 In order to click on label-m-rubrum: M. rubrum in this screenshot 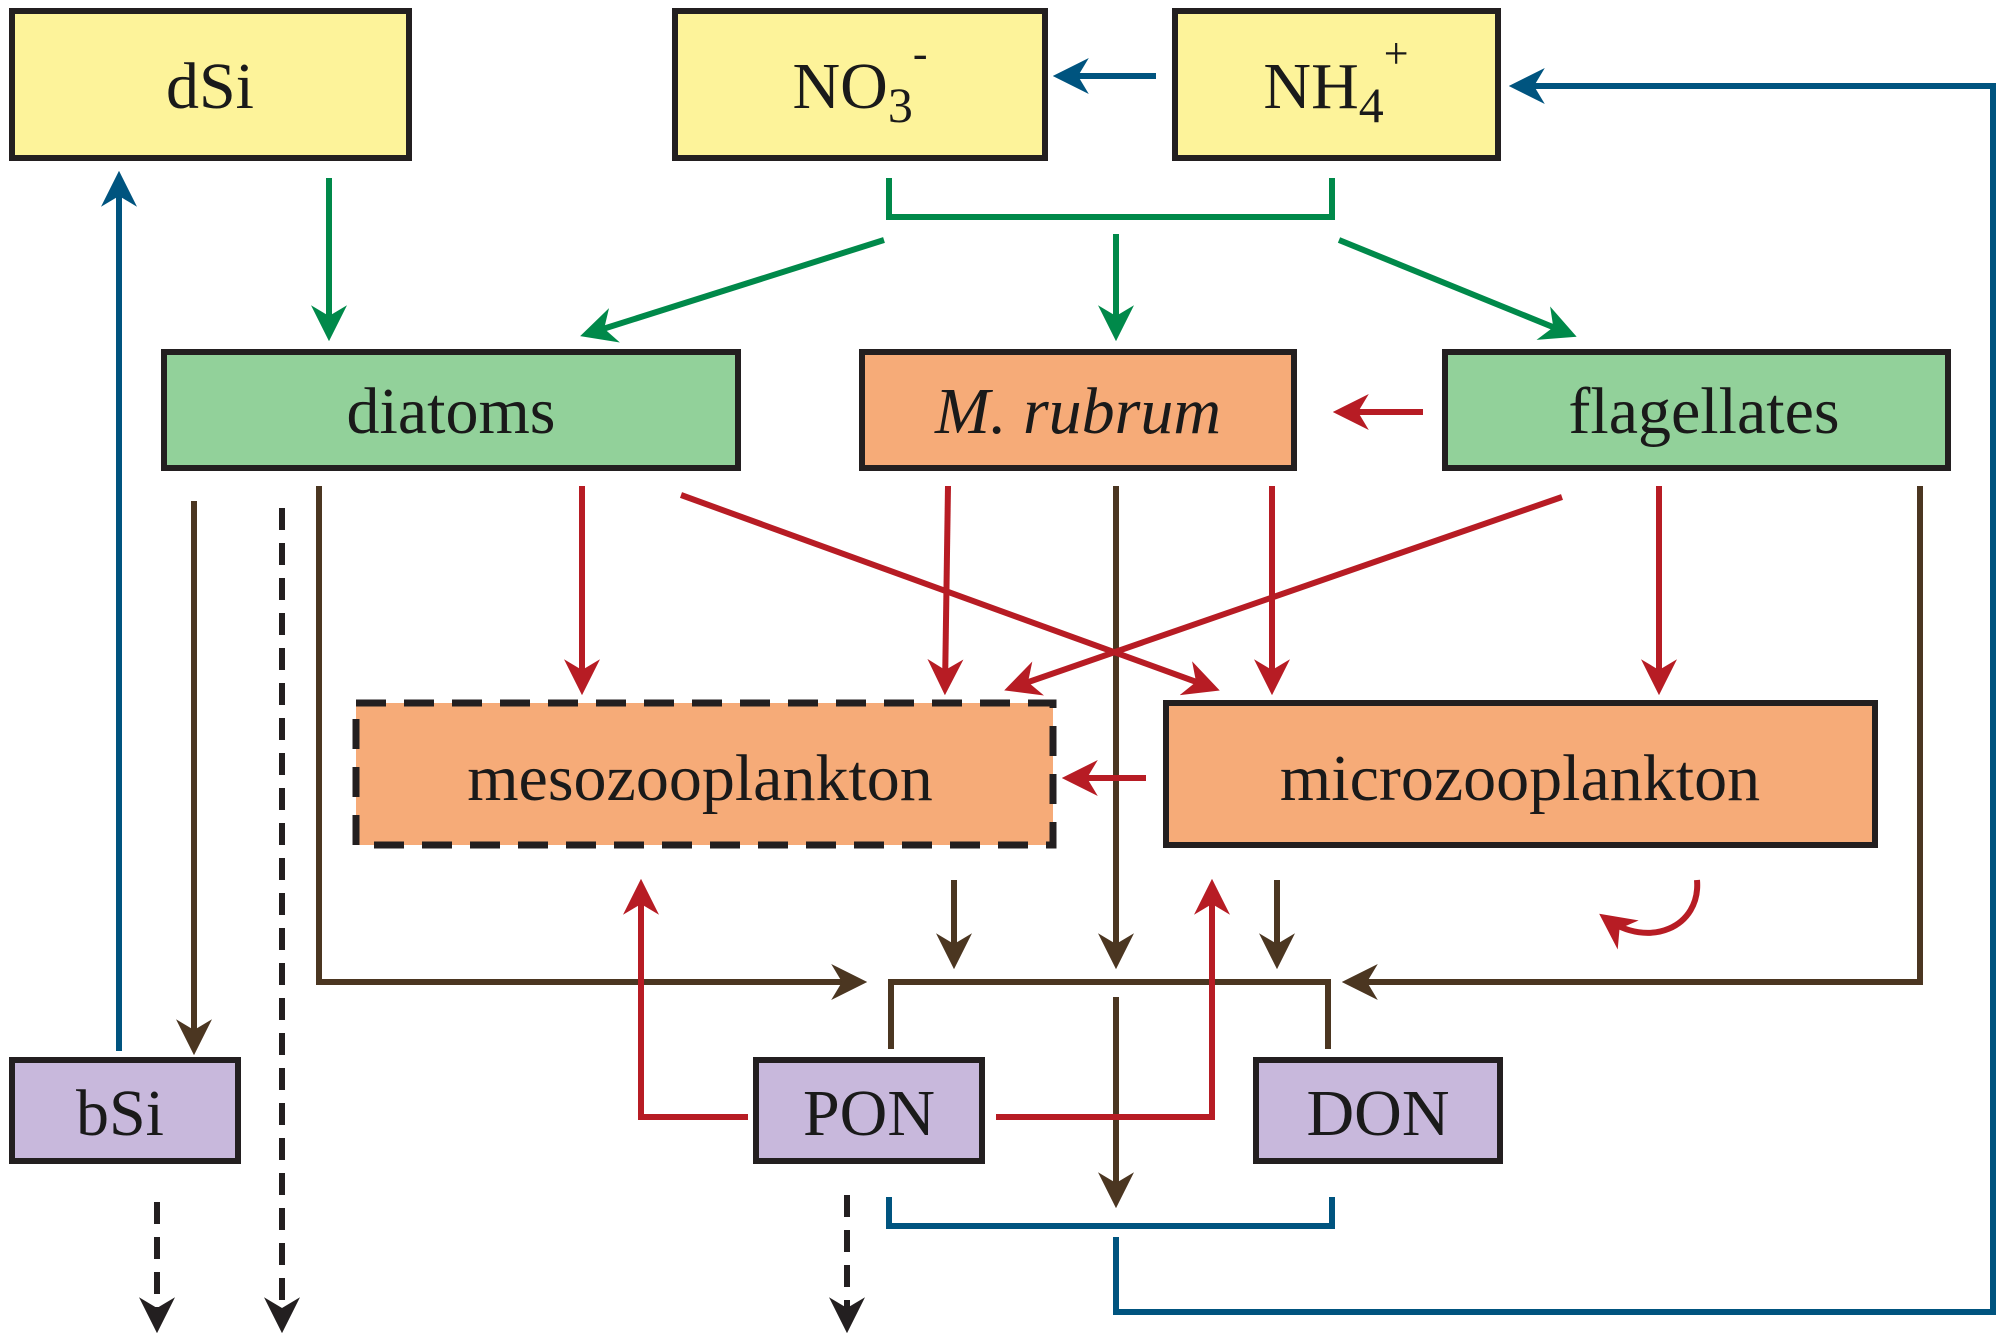, I will do `click(1077, 411)`.